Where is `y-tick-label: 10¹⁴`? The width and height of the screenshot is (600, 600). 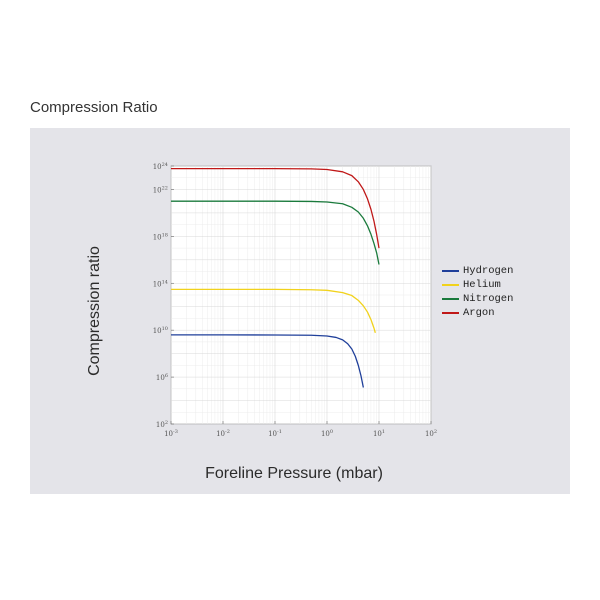
y-tick-label: 10¹⁴ is located at coordinates (160, 283).